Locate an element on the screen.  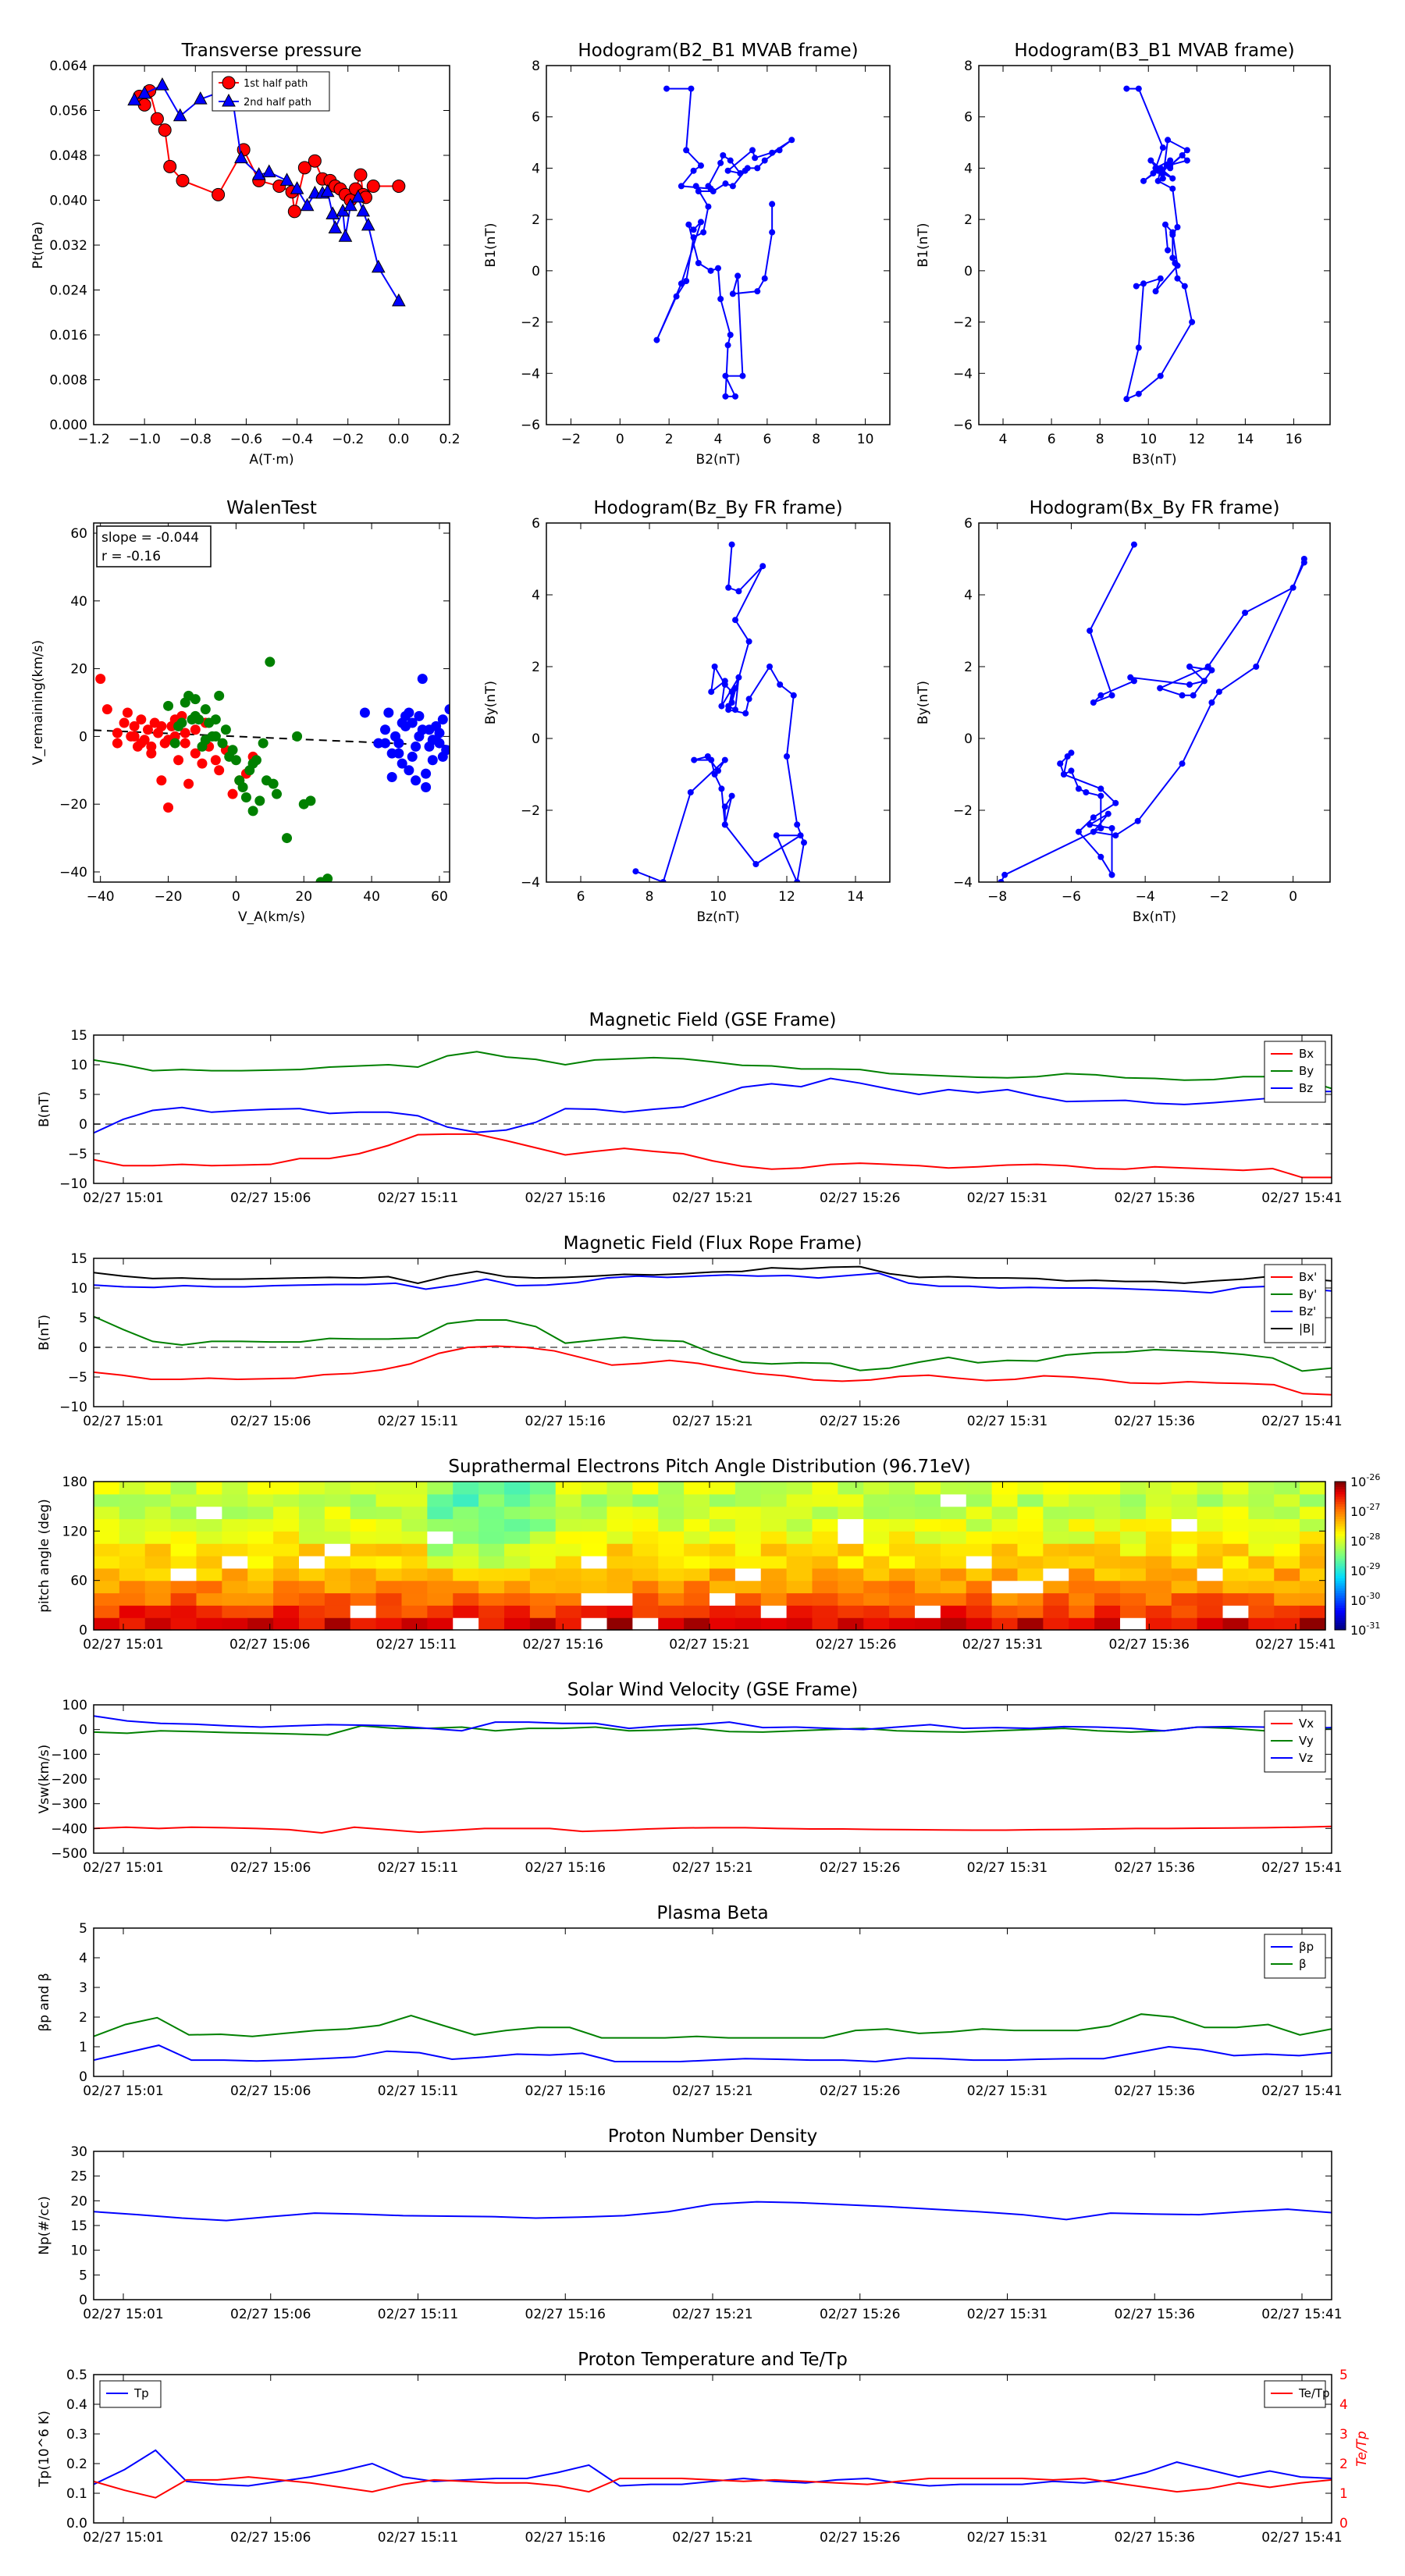
h21-xtick-label: 6 is located at coordinates (767, 439).